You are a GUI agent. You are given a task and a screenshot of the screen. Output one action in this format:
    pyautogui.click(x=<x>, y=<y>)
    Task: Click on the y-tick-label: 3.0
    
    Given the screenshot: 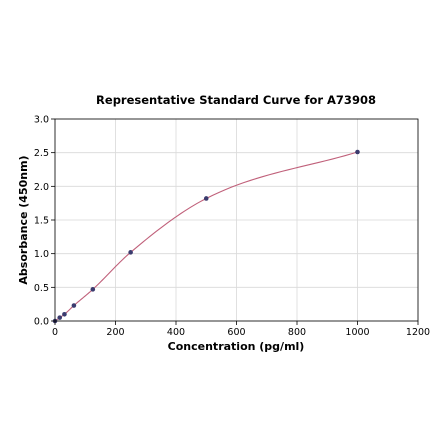 What is the action you would take?
    pyautogui.click(x=41, y=120)
    